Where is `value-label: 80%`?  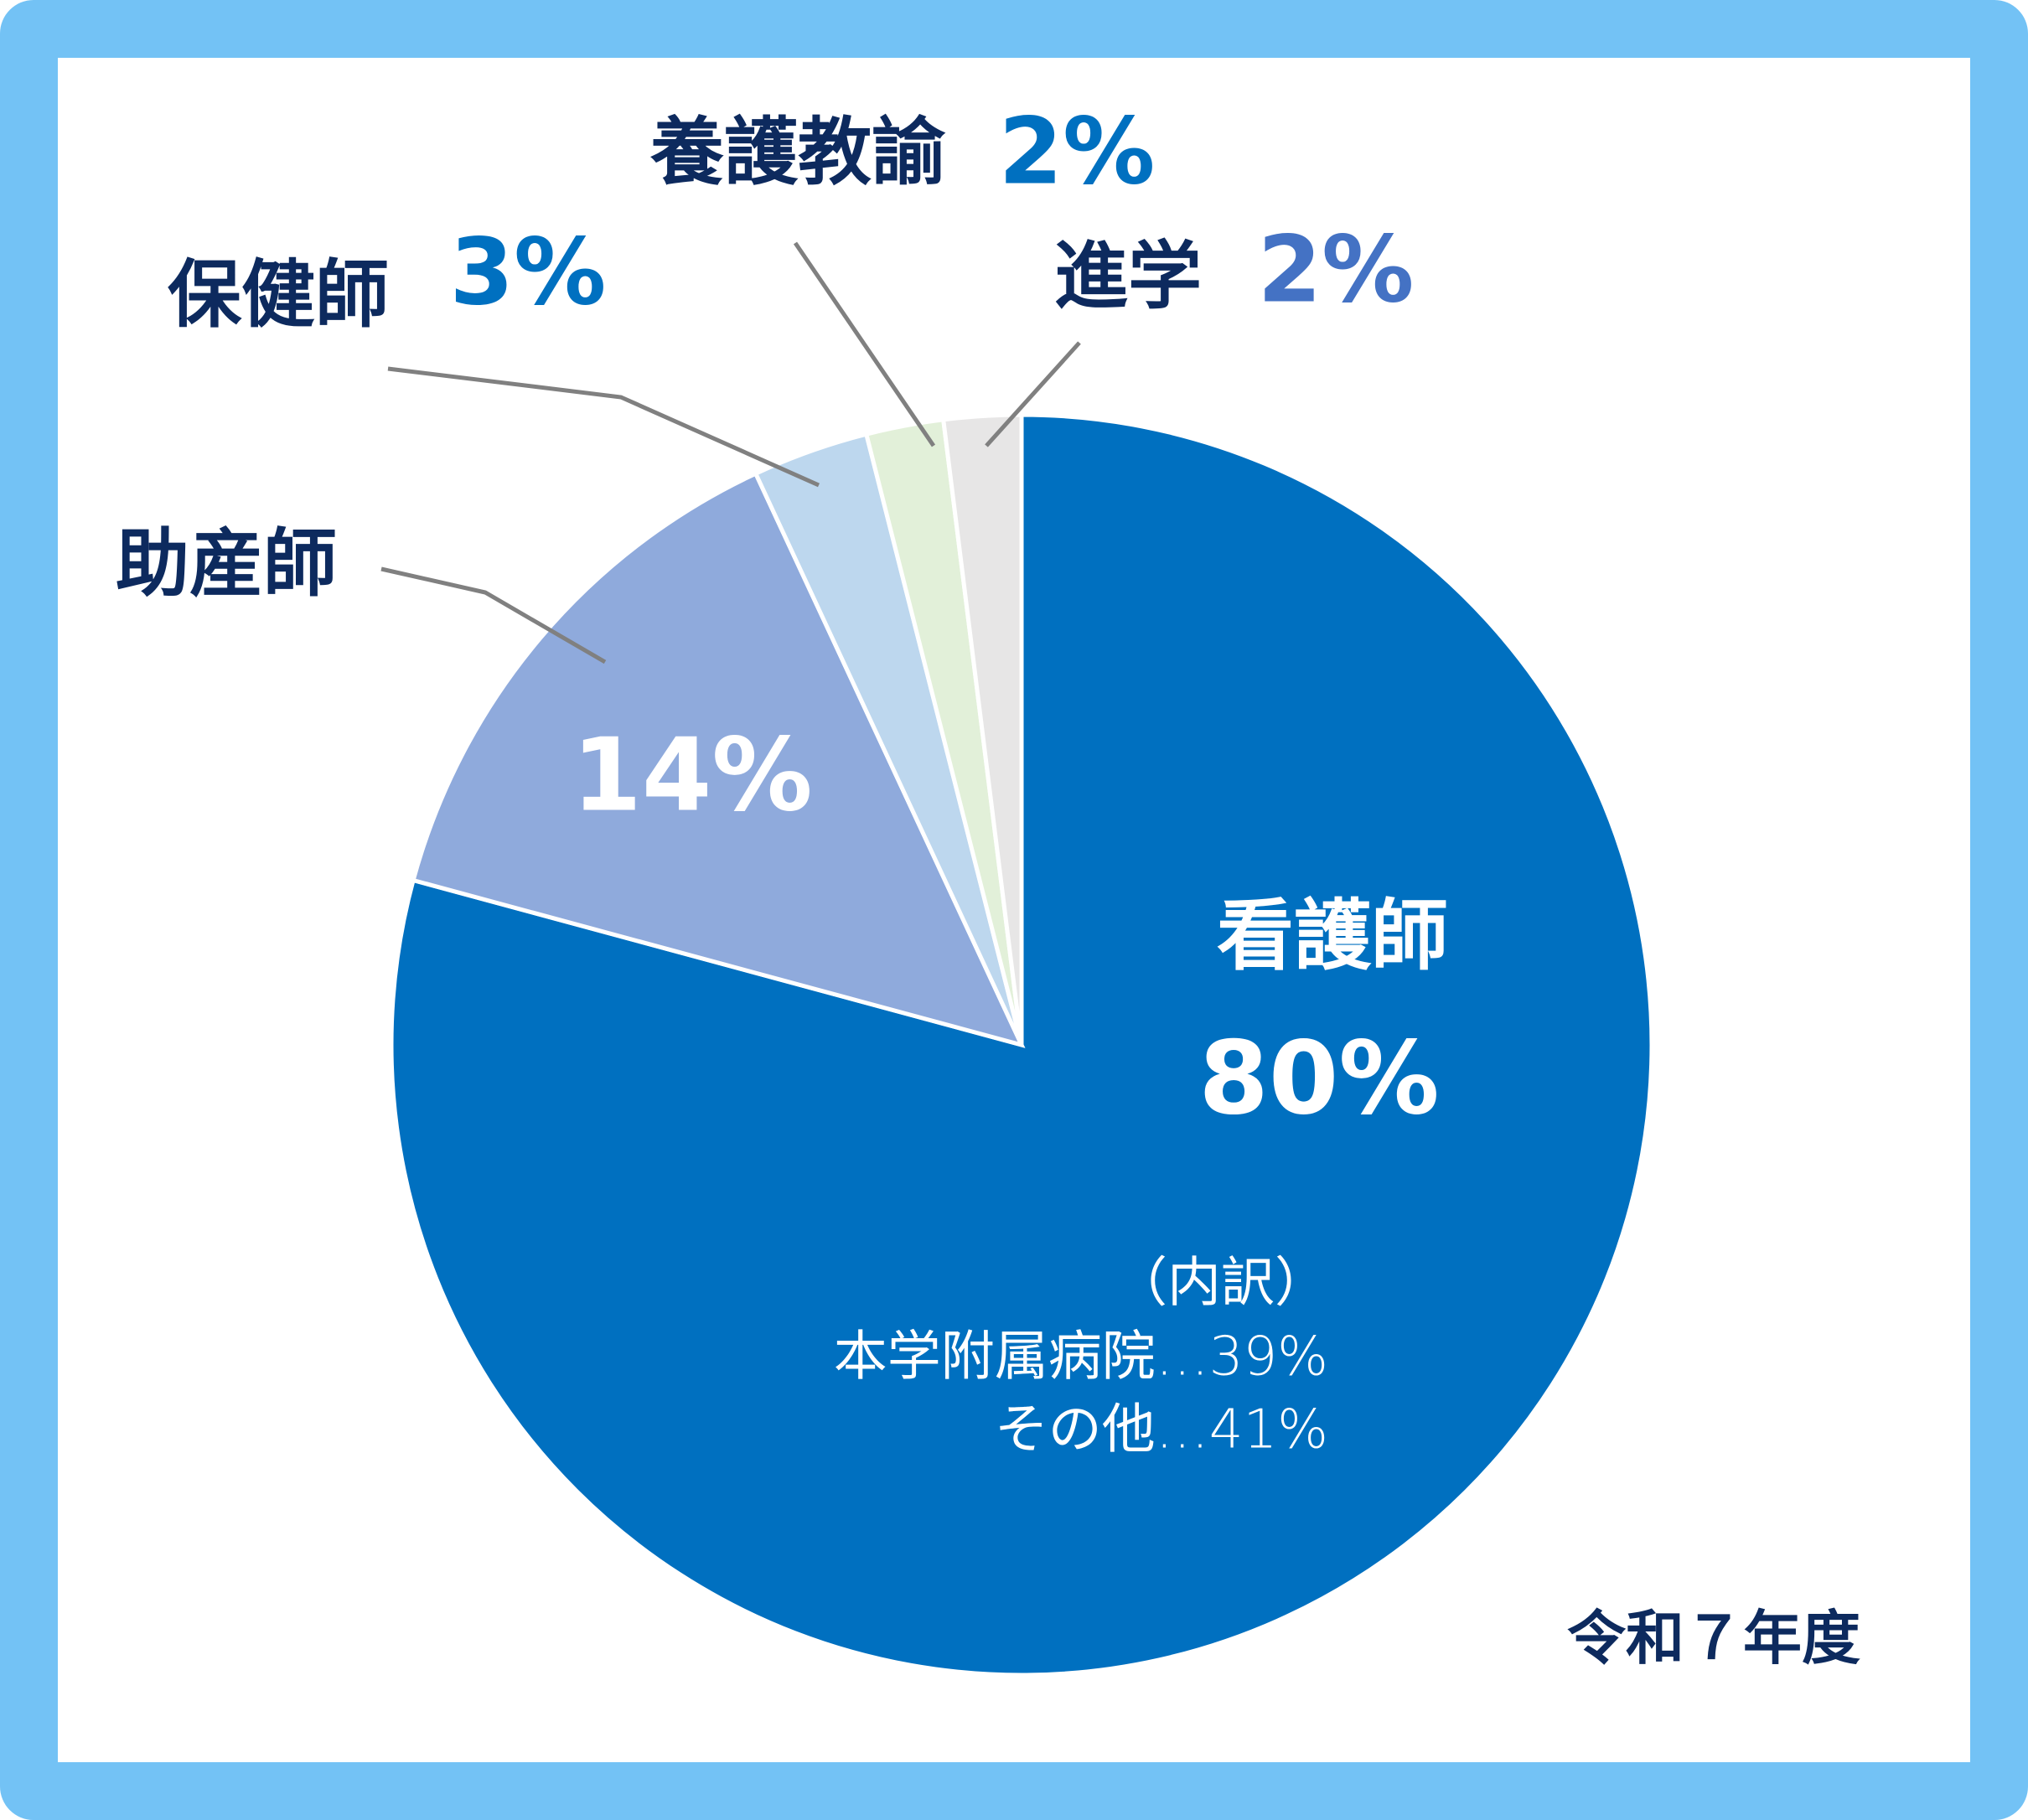
value-label: 80% is located at coordinates (1318, 1079).